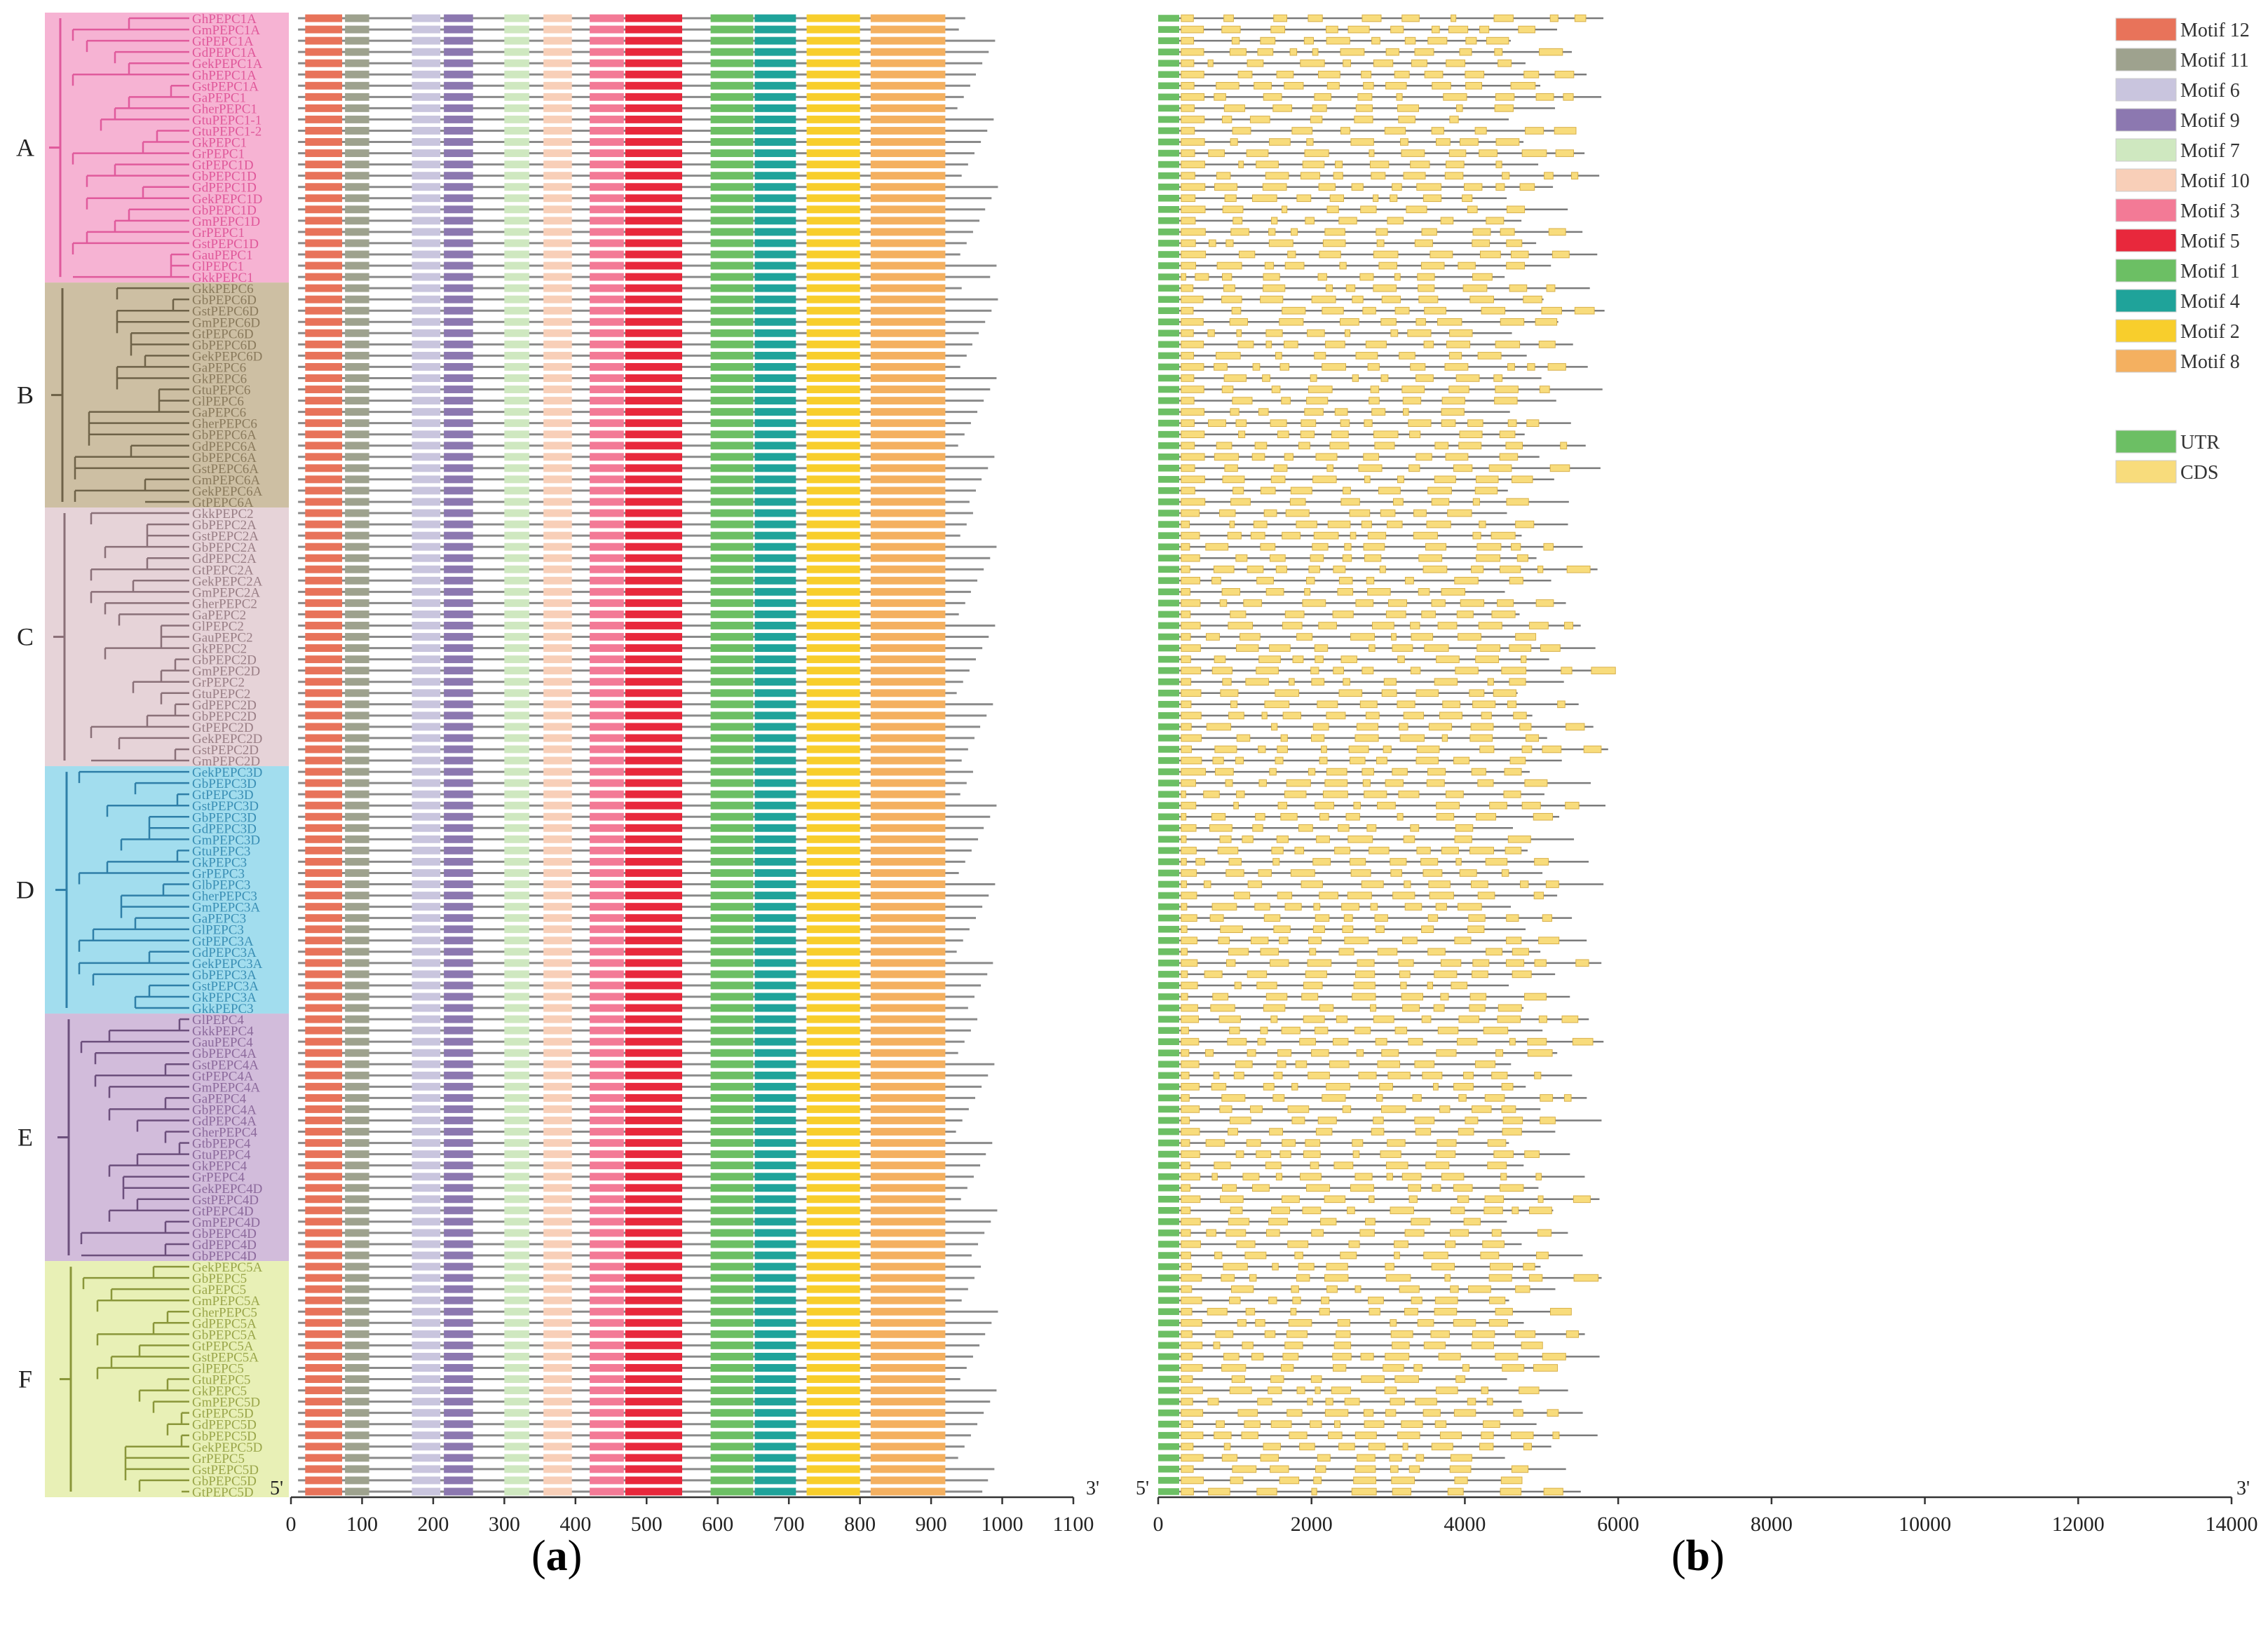 Image resolution: width=2268 pixels, height=1629 pixels. Describe the element at coordinates (2243, 1488) in the screenshot. I see `end-3-b: 3'` at that location.